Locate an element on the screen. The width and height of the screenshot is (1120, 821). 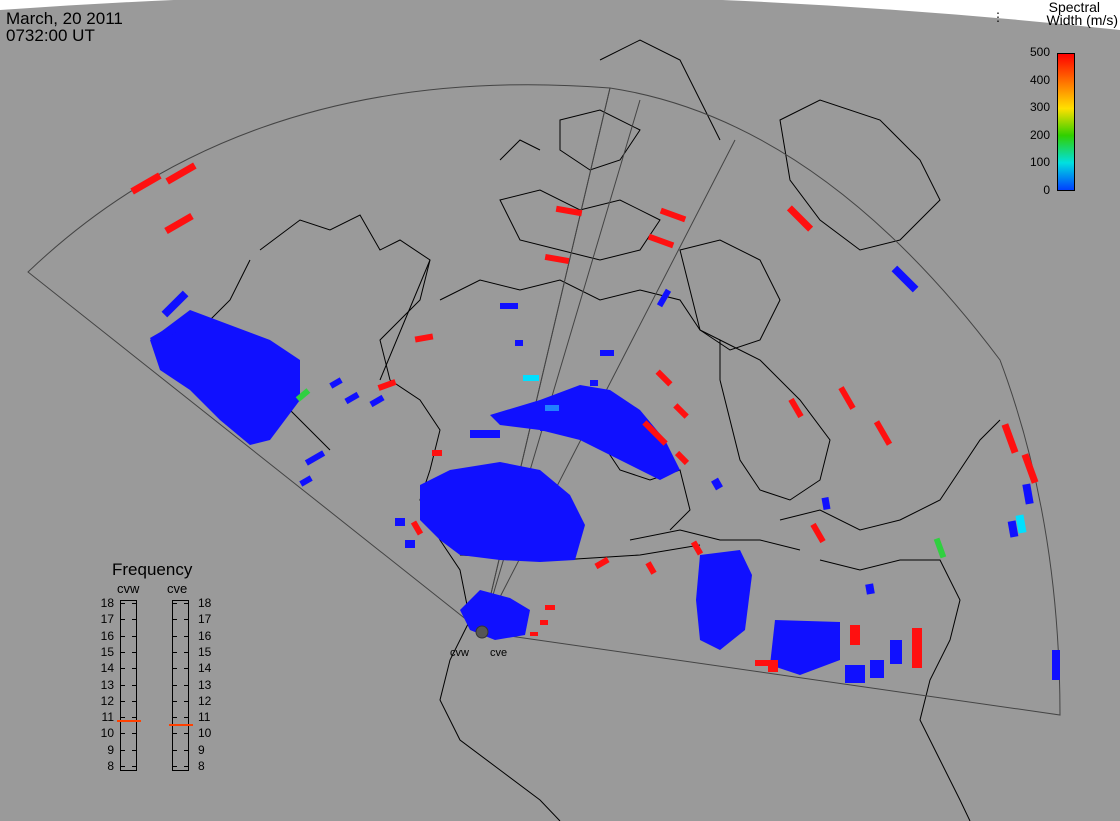
frequency-tick-right: 15 is located at coordinates (205, 651).